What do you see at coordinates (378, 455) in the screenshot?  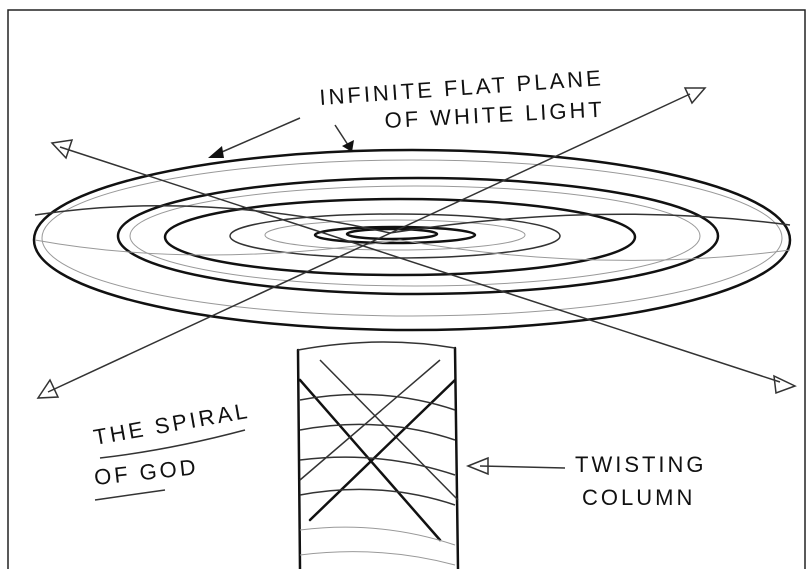 I see `twisting-column` at bounding box center [378, 455].